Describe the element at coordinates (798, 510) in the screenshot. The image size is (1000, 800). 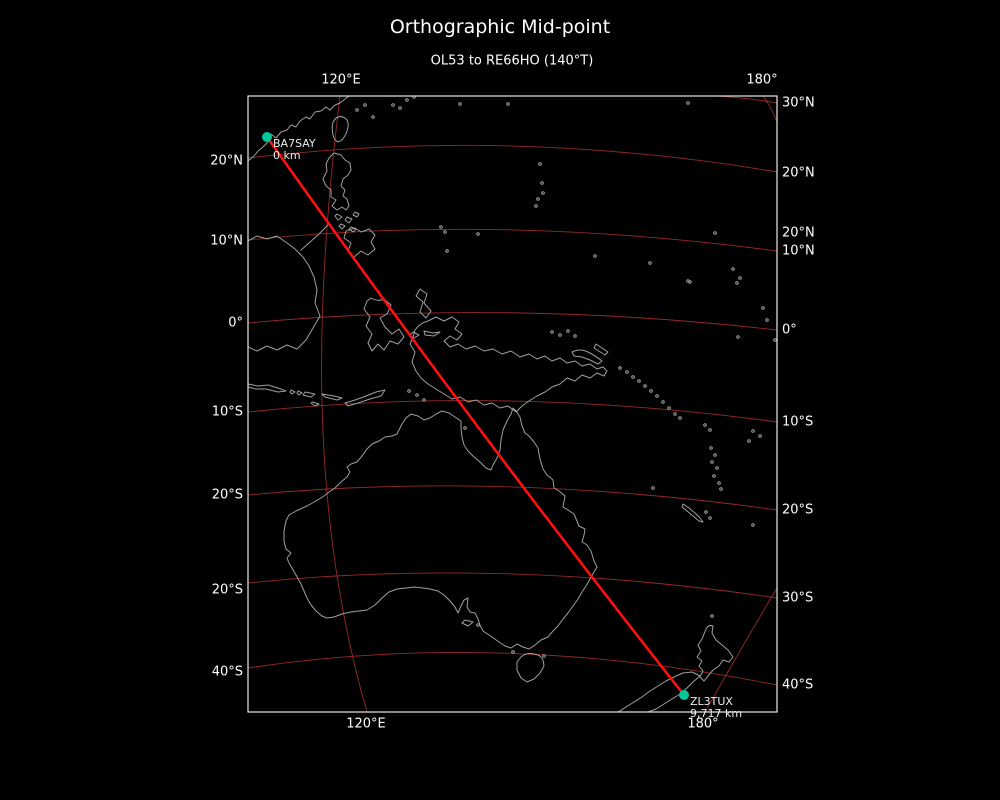
I see `lat-label-right: 20°S` at that location.